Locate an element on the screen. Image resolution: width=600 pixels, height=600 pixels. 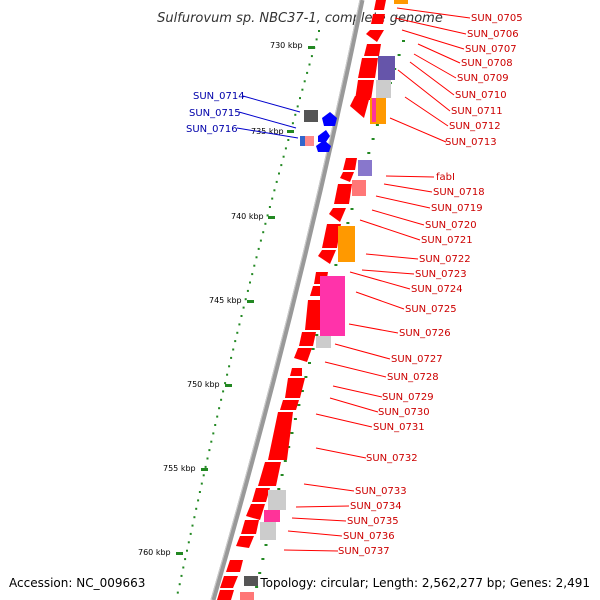
gene-track-reverse is located at coordinates (318, 131).